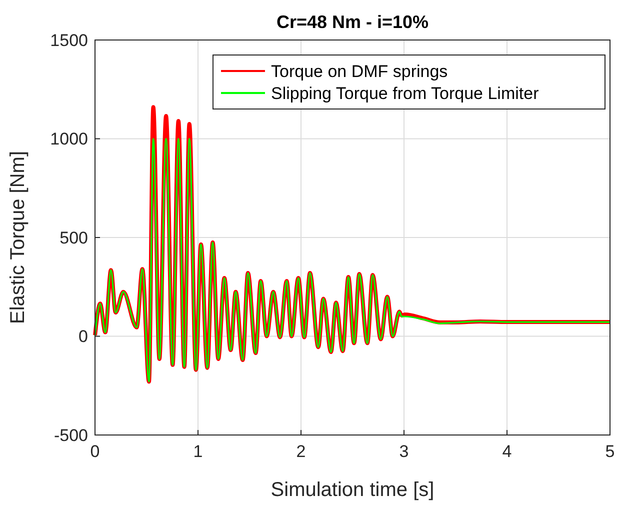  I want to click on y-tick-label: 1500, so click(69, 40).